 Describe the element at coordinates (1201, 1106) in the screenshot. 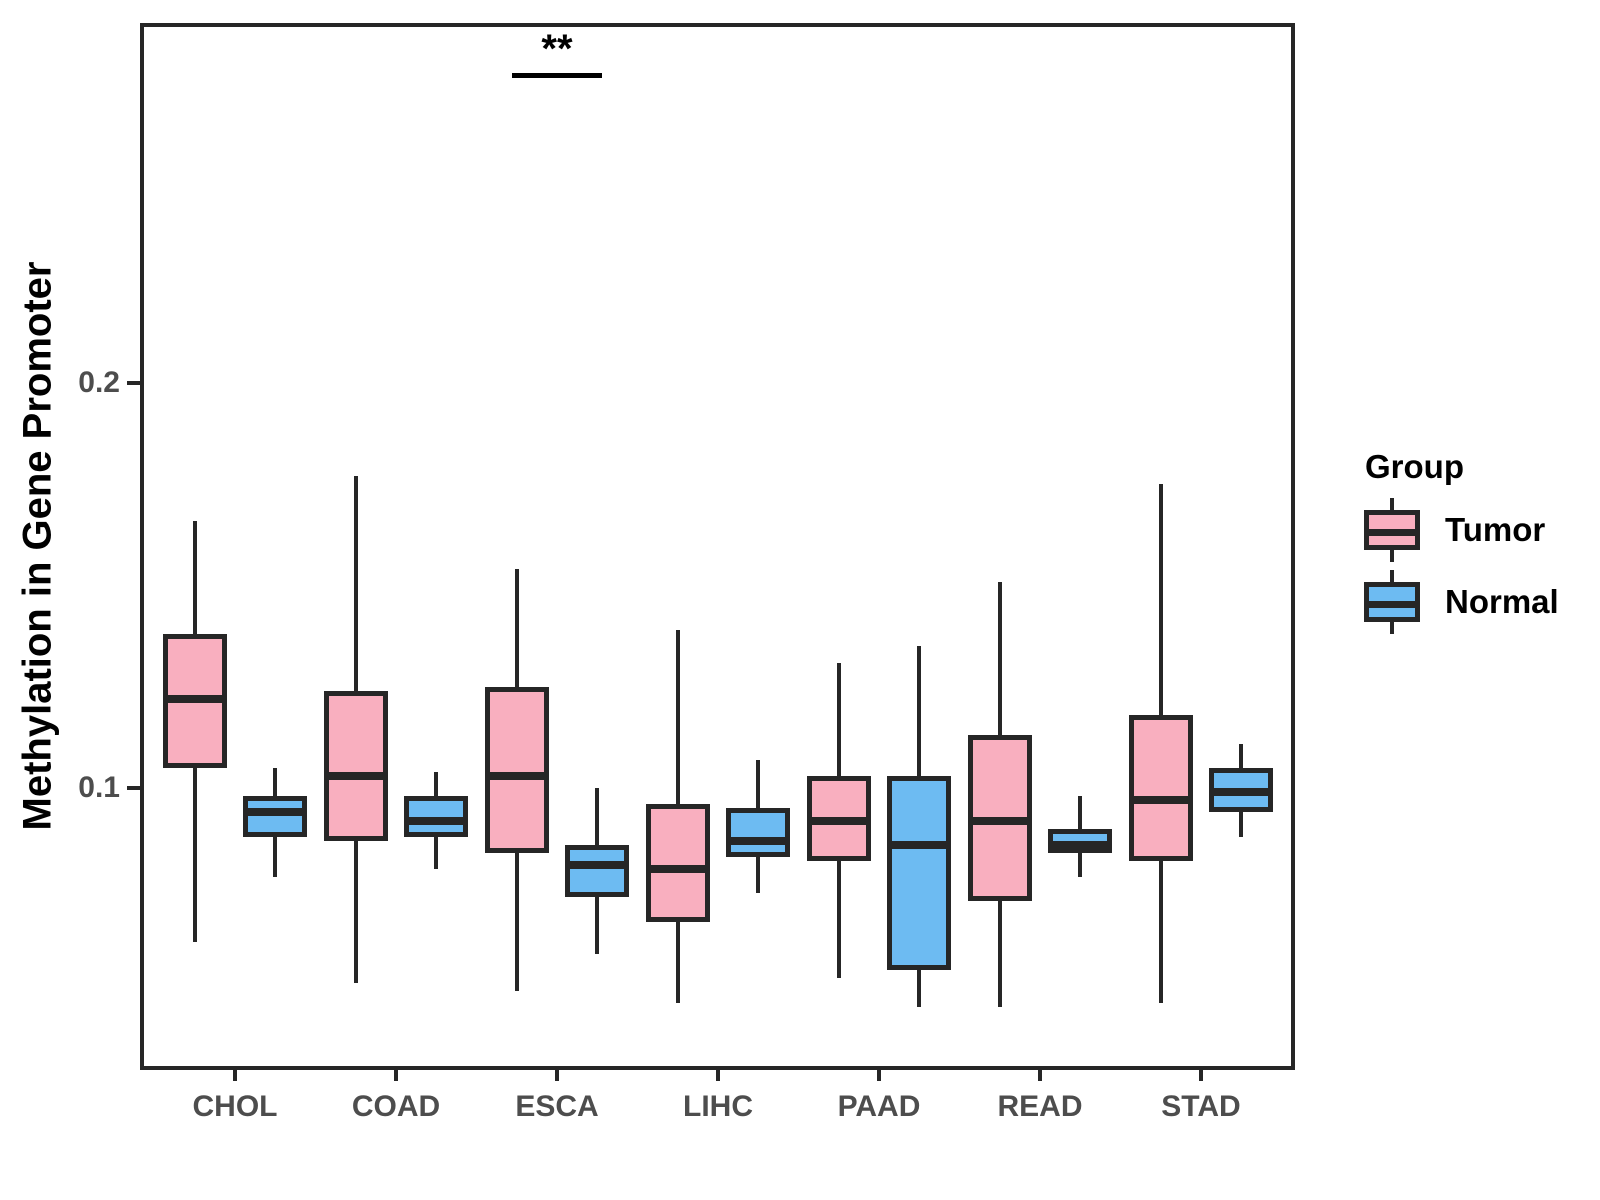

I see `x-tick-label-stad: STAD` at that location.